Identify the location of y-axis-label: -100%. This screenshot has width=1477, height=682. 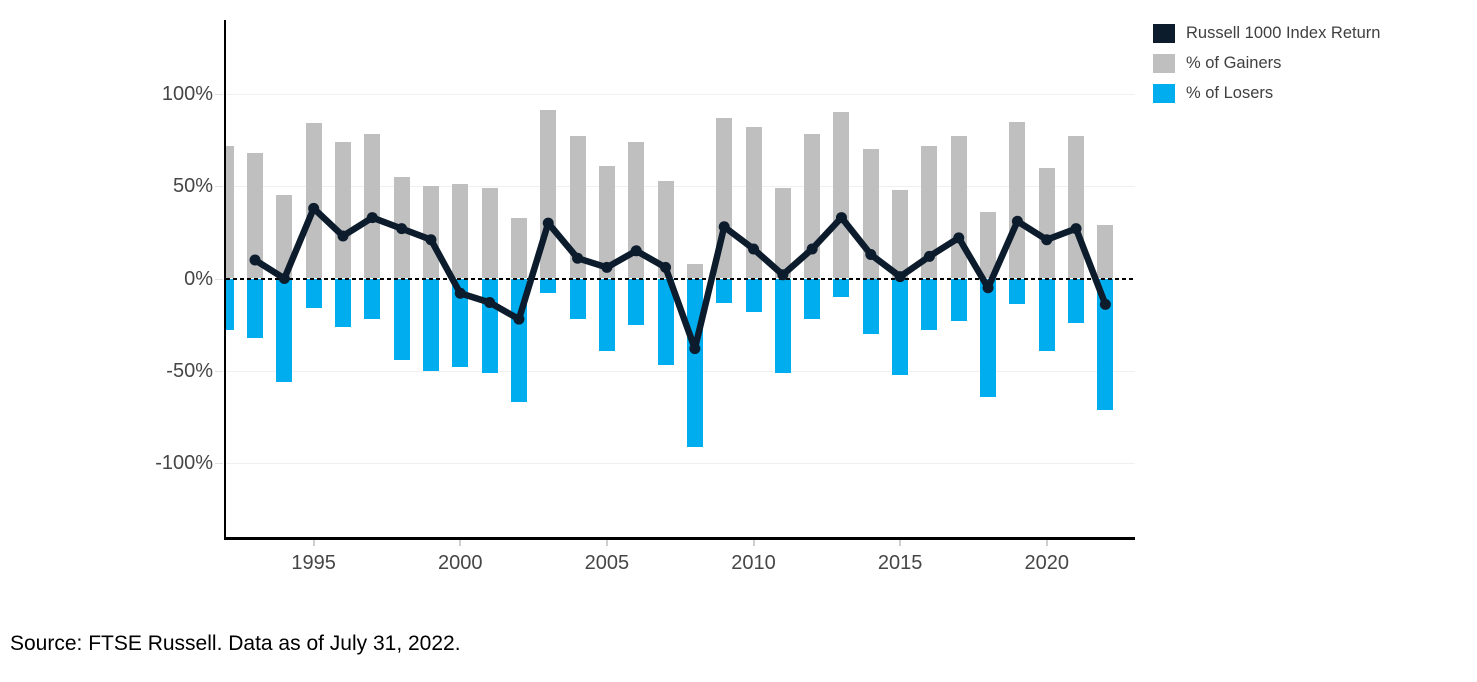
(184, 463).